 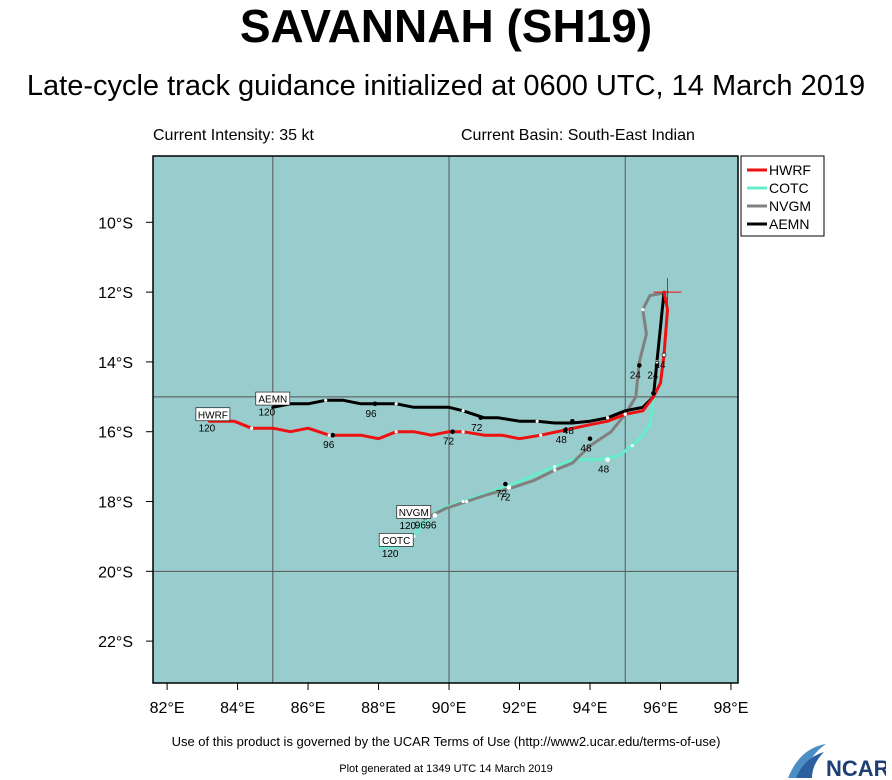 I want to click on x-tick-label: 88°E, so click(x=378, y=708).